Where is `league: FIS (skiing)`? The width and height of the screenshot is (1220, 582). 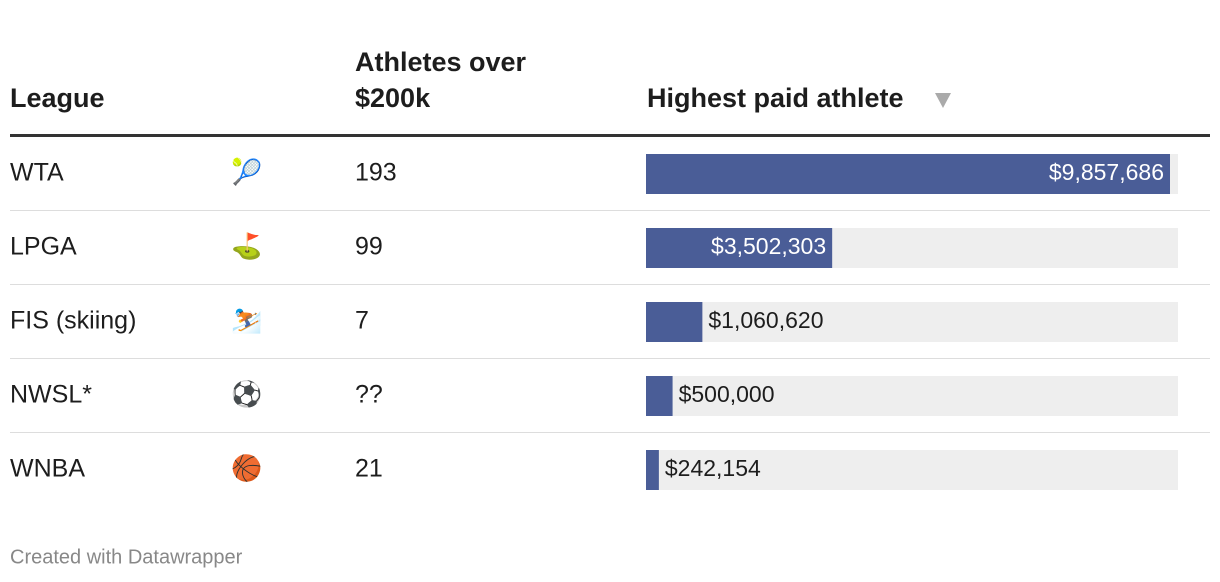 league: FIS (skiing) is located at coordinates (73, 321).